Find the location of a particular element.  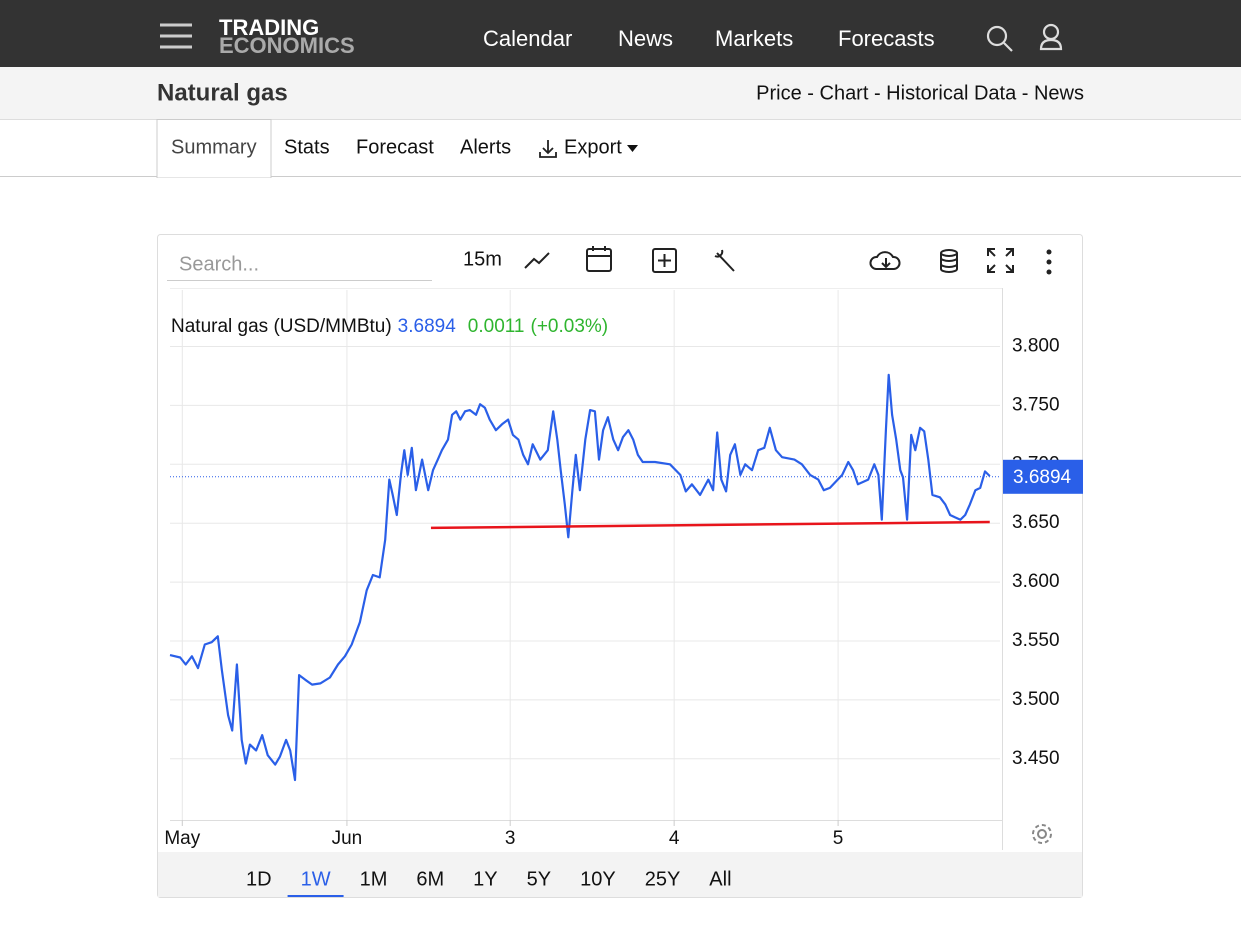

x-tick-label: 5 is located at coordinates (838, 838).